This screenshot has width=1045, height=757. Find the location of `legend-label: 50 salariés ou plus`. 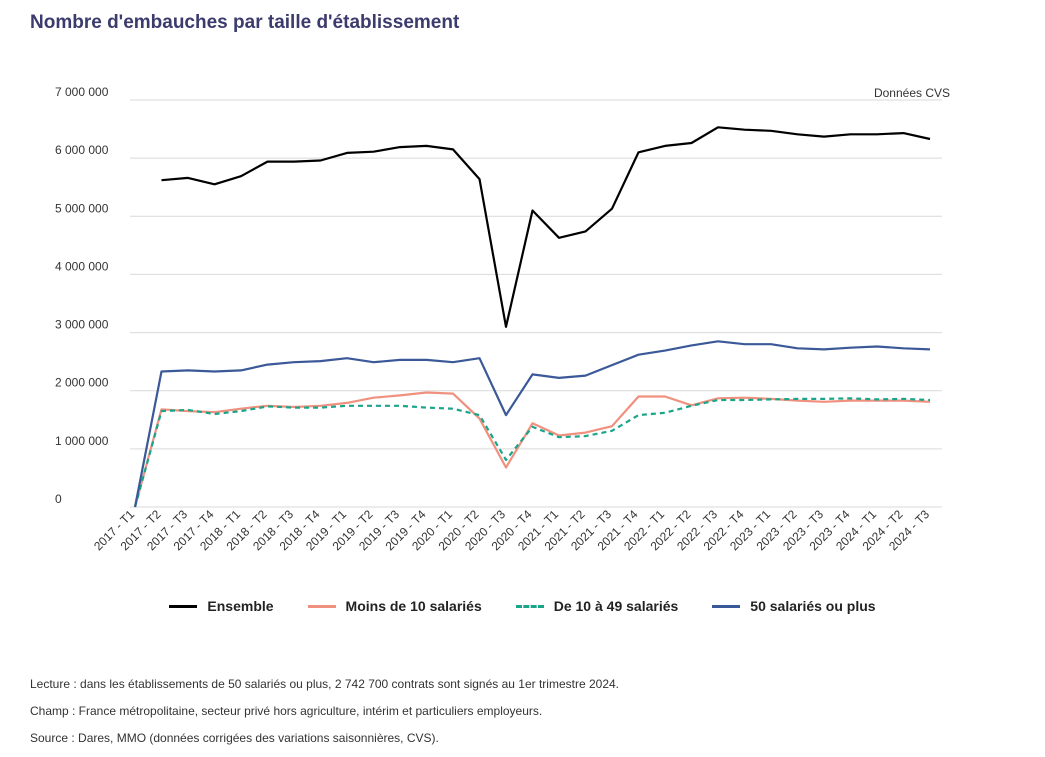

legend-label: 50 salariés ou plus is located at coordinates (813, 606).